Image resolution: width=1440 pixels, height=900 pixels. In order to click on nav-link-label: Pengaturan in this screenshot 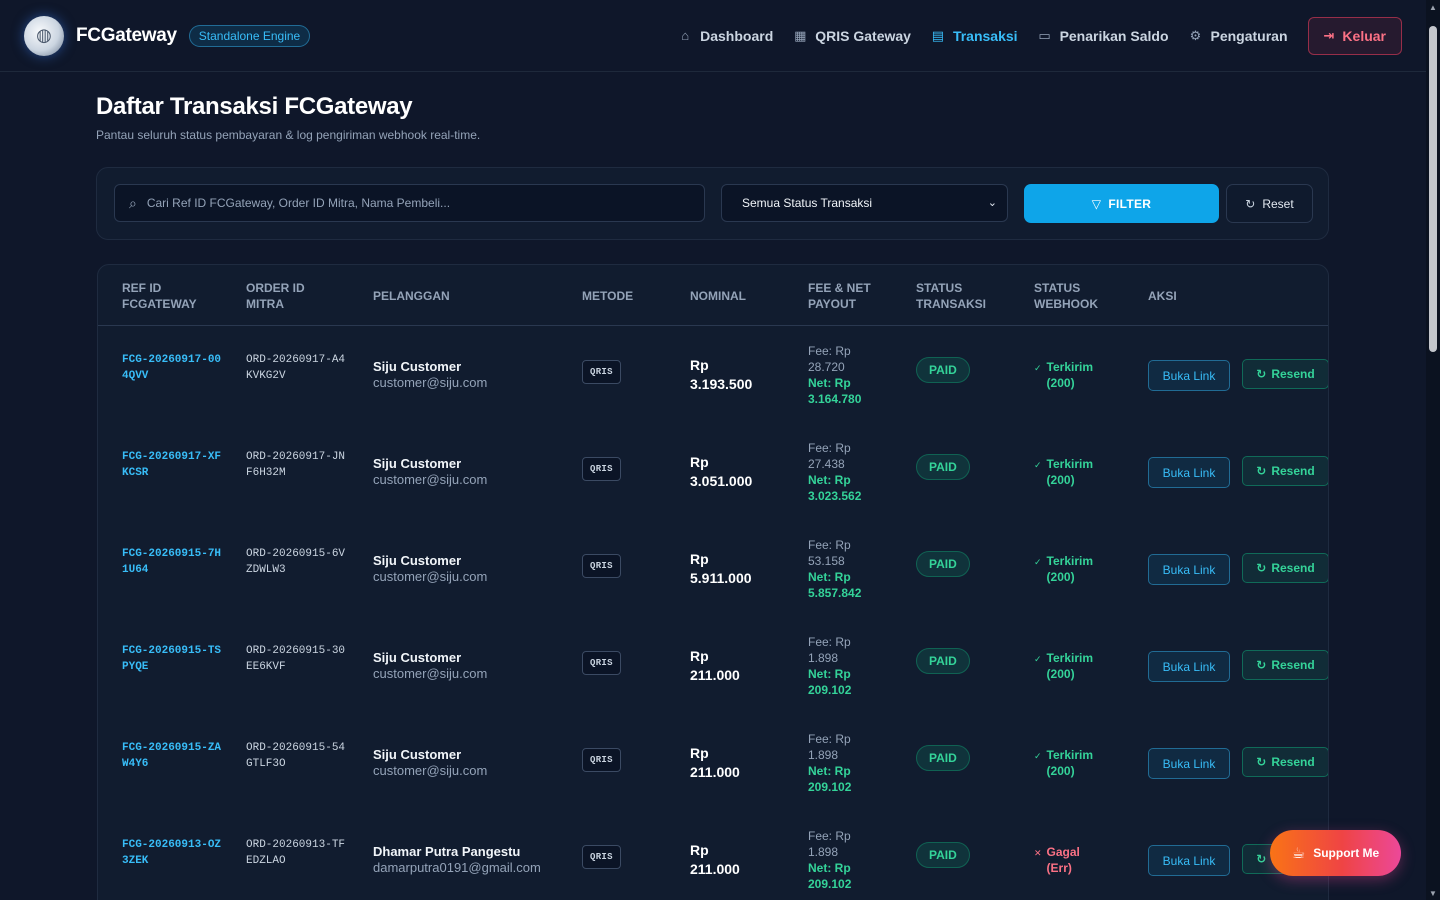, I will do `click(1249, 35)`.